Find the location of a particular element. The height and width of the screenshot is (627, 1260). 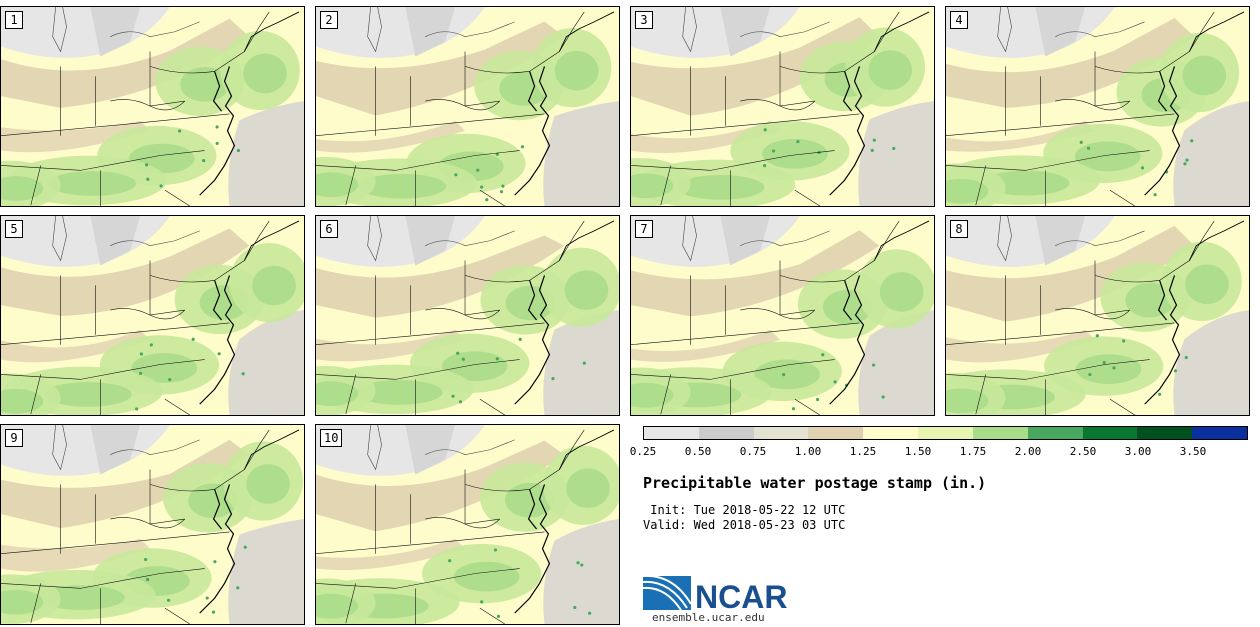

colorbar-tick-label: 1.75 is located at coordinates (973, 451).